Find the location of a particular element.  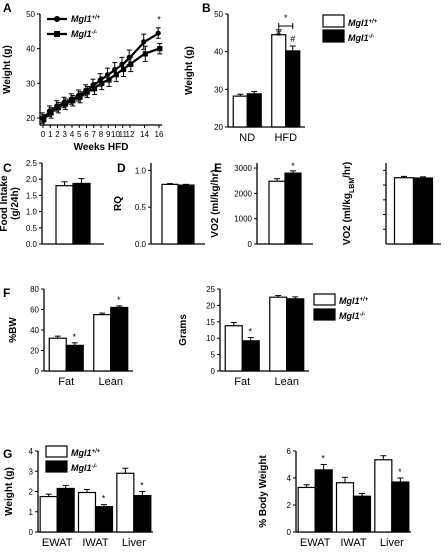

y-tick-label: 2000 is located at coordinates (243, 193).